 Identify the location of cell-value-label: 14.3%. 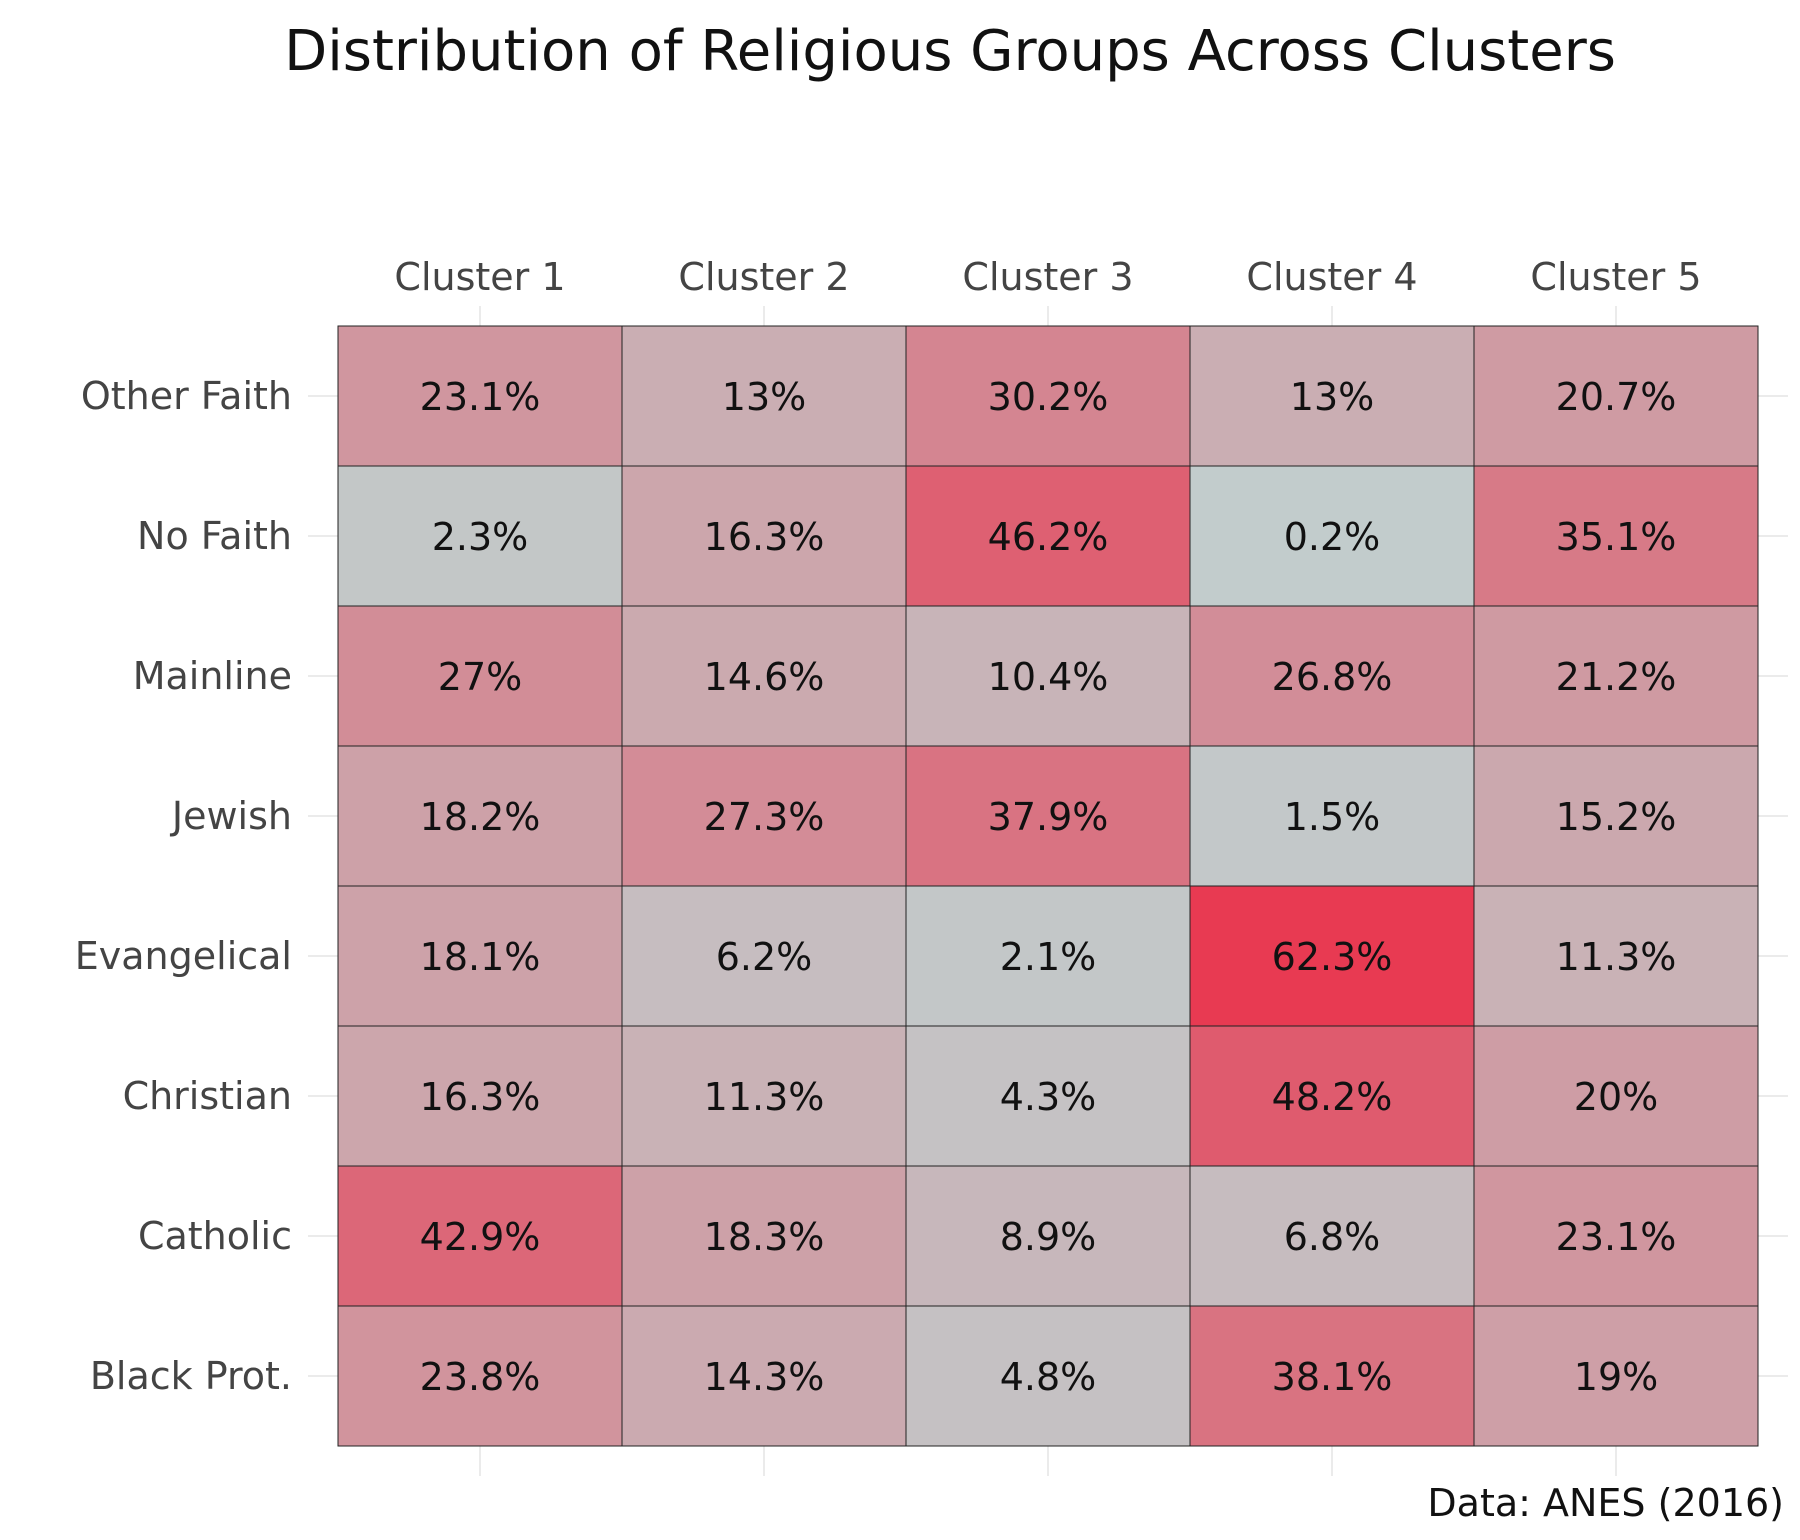
(764, 1377).